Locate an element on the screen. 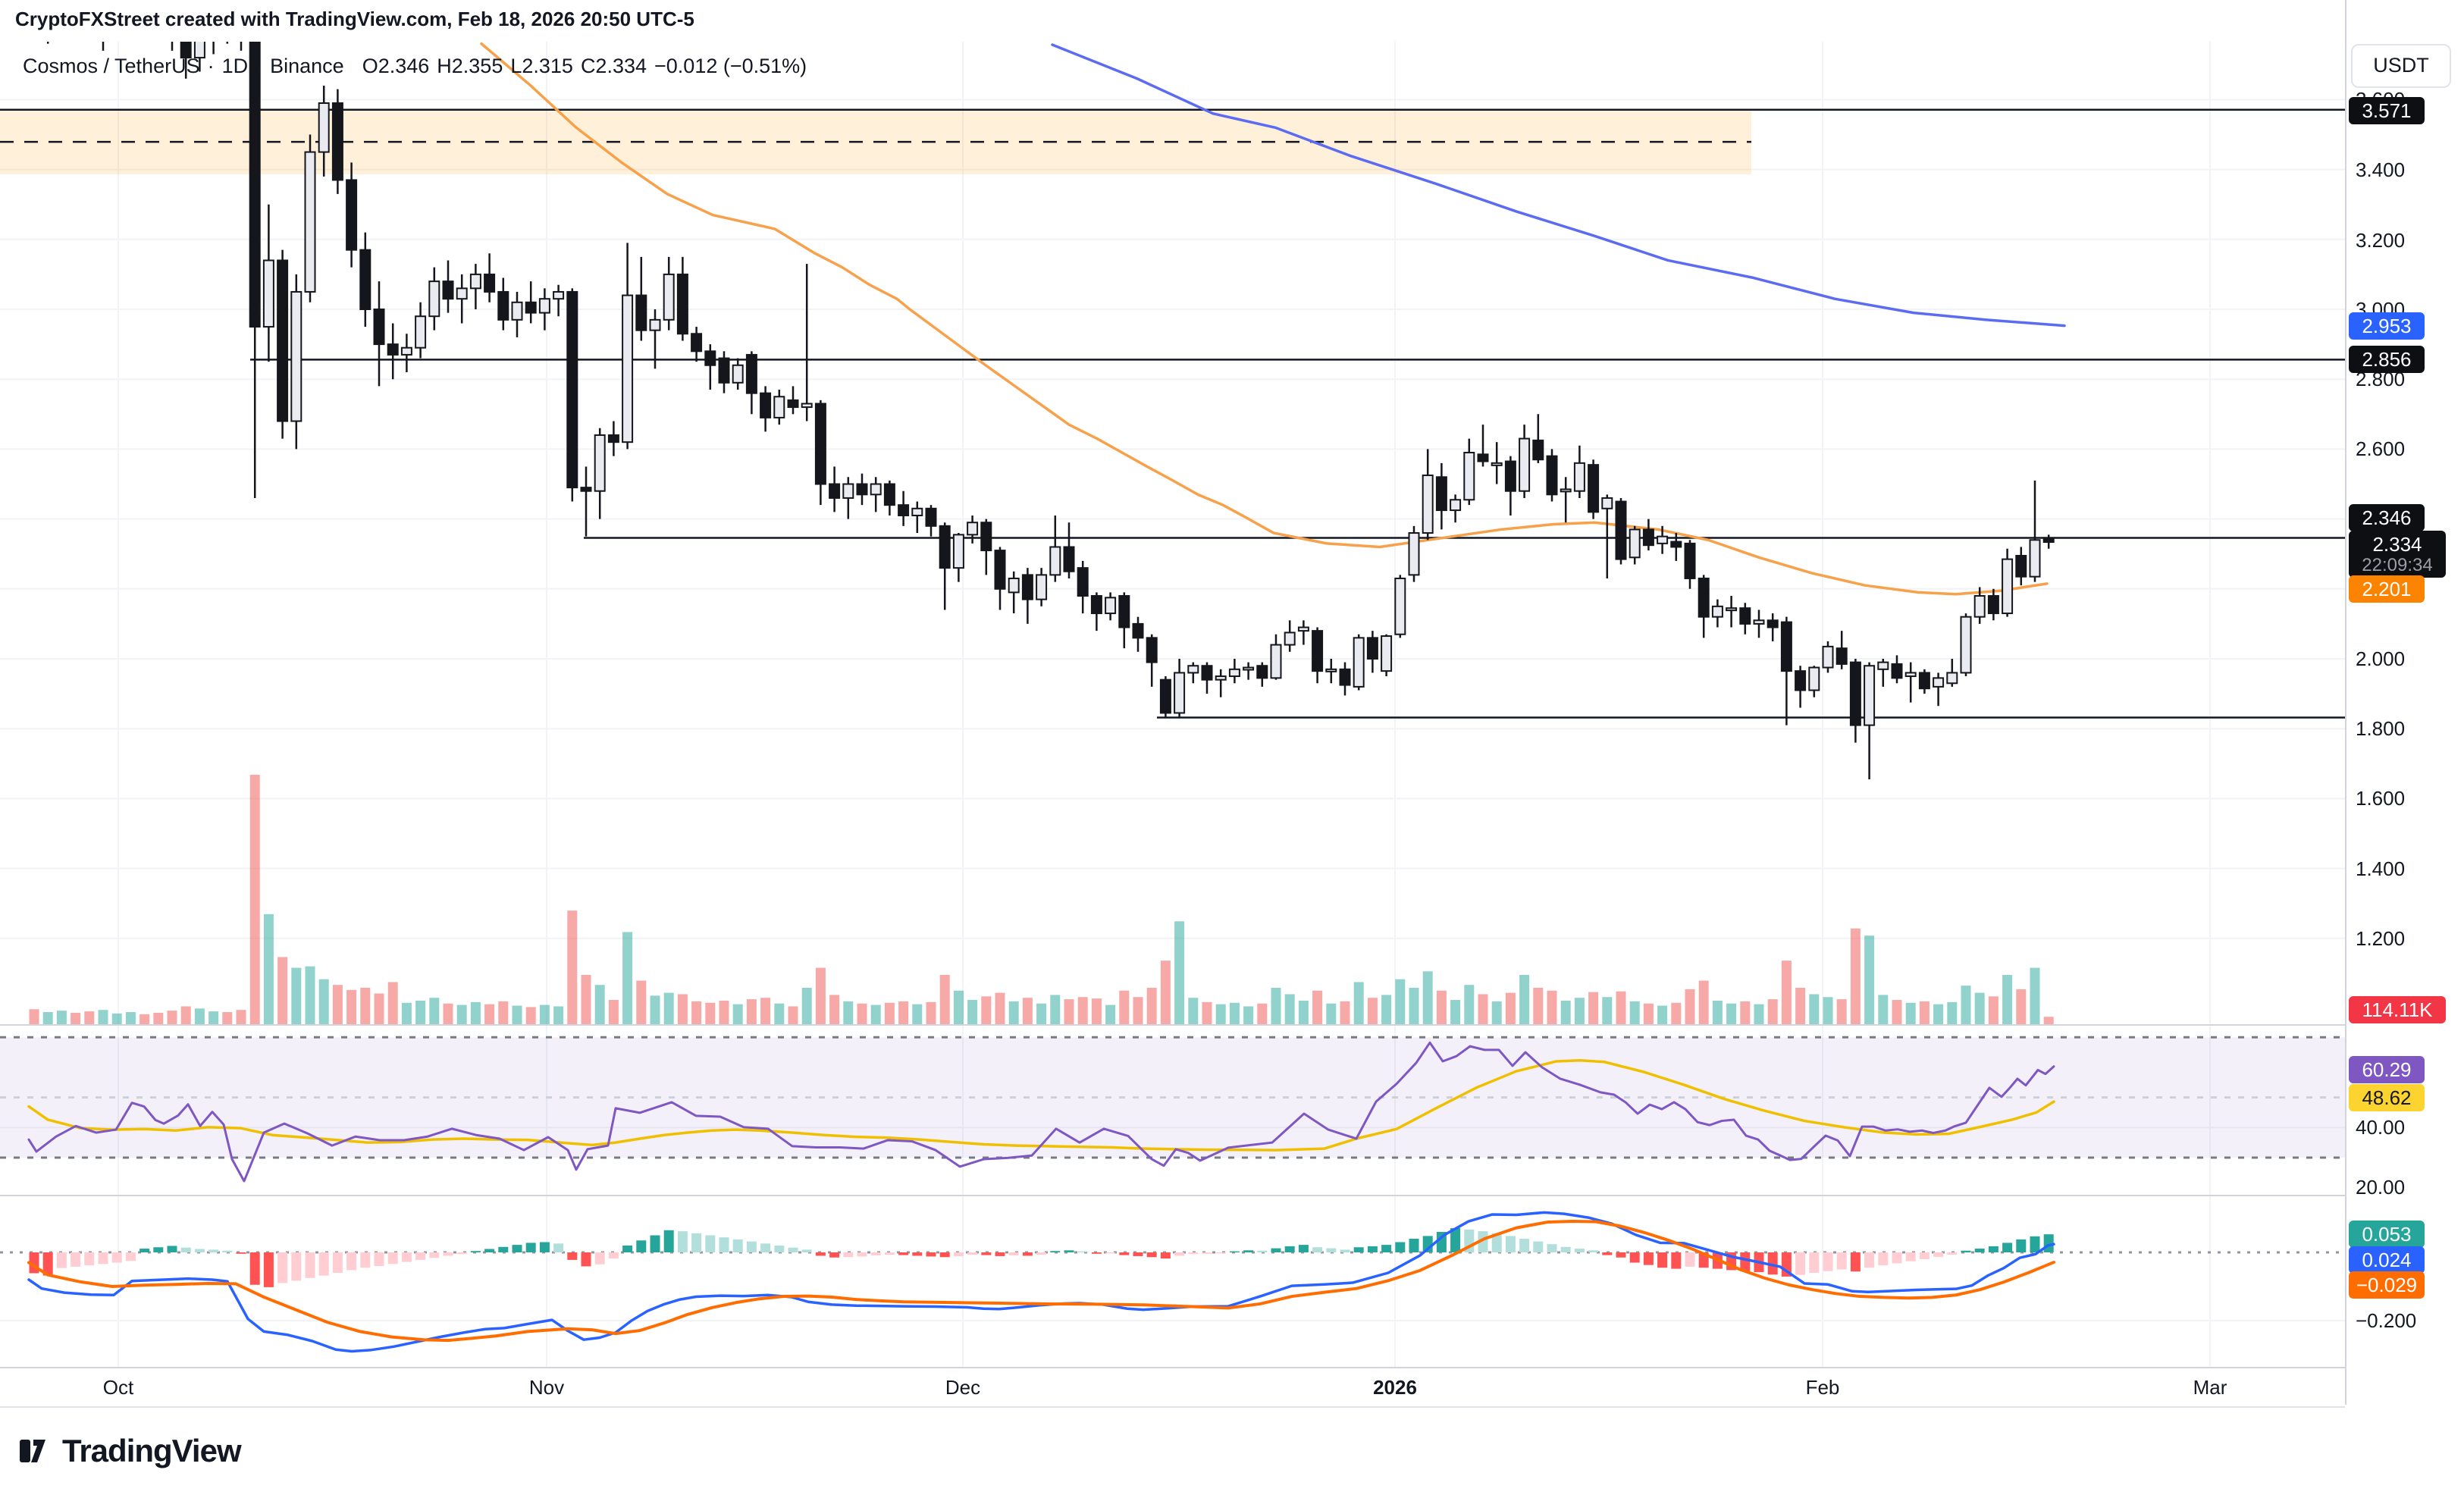 This screenshot has width=2464, height=1498. price-axis-tick: 3.200 is located at coordinates (2381, 240).